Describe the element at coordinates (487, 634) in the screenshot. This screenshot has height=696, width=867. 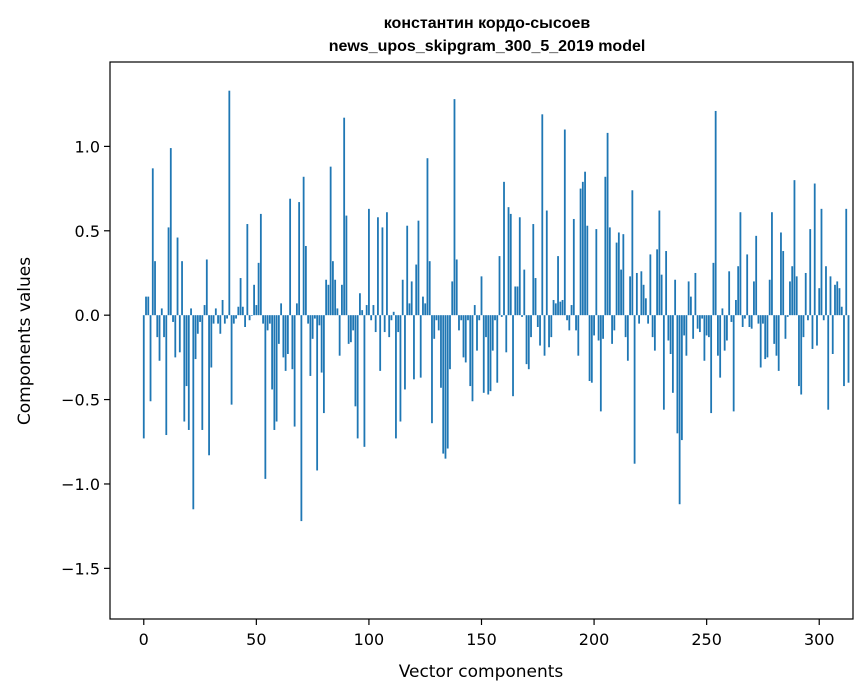
I see `x-axis-ticks: 0 50 100 150 200 250 300` at that location.